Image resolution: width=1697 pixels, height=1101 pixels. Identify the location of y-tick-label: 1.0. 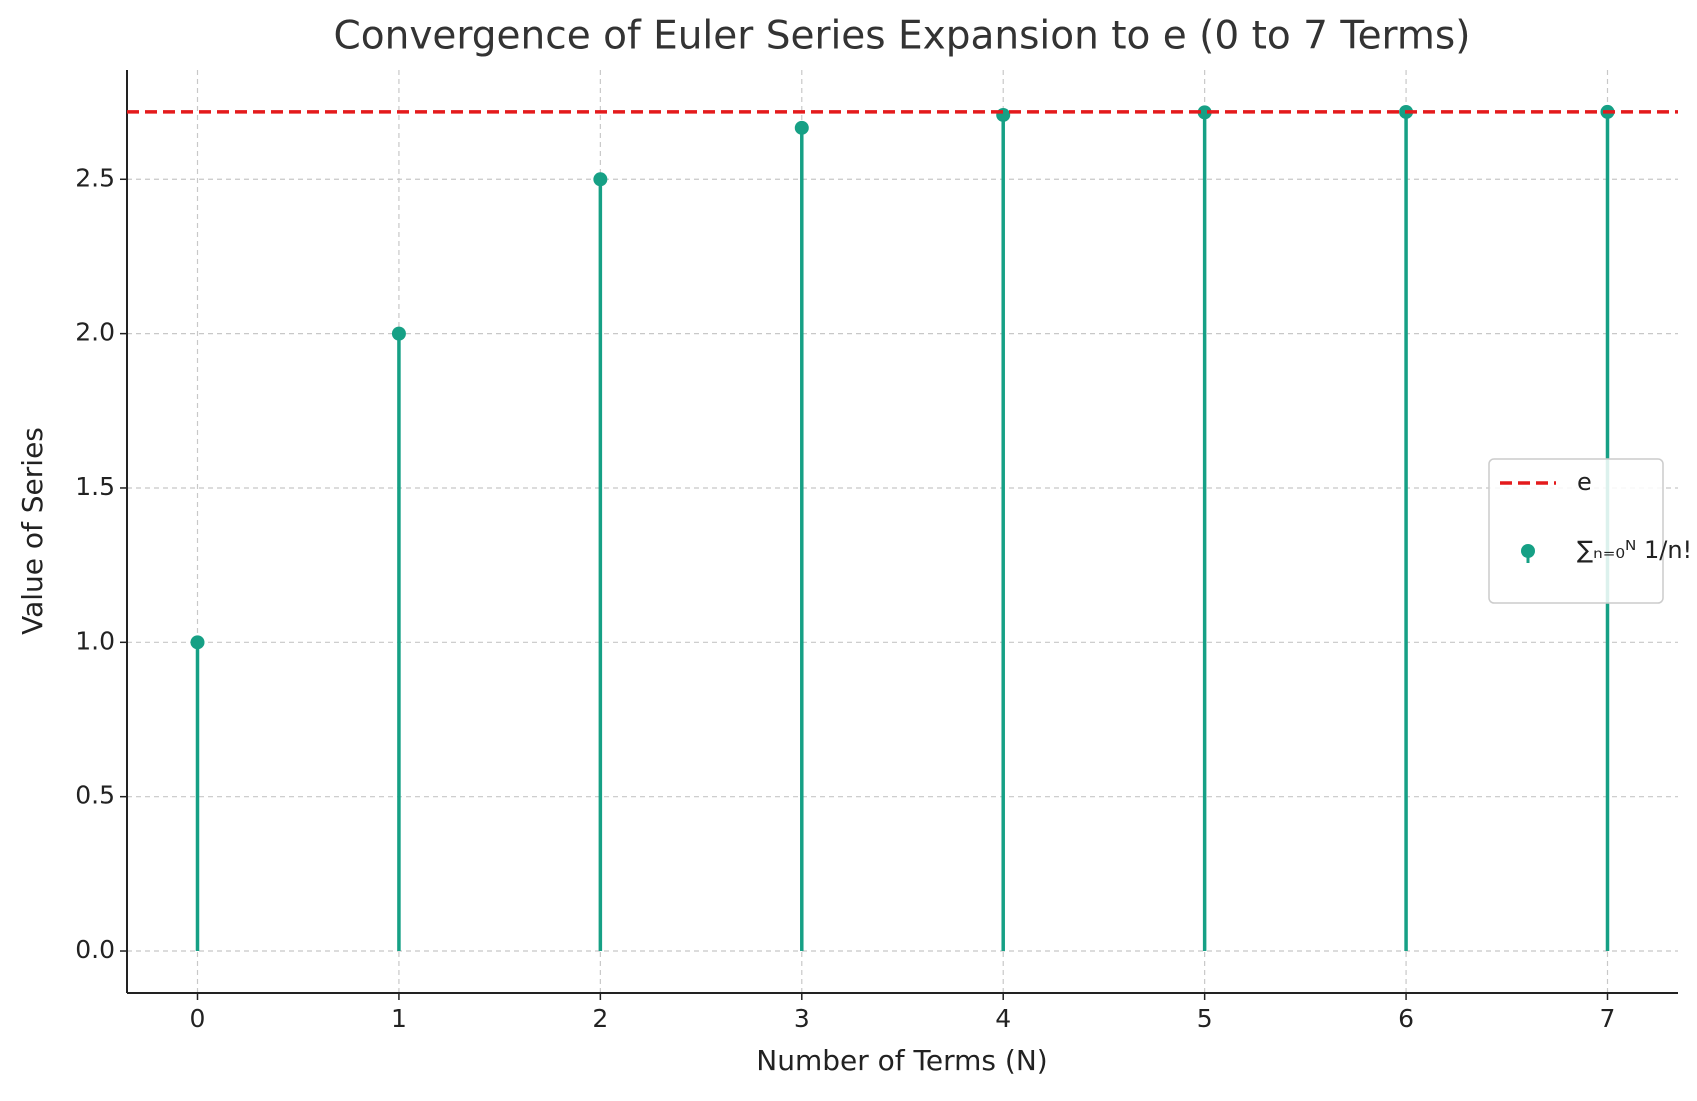
(95, 640).